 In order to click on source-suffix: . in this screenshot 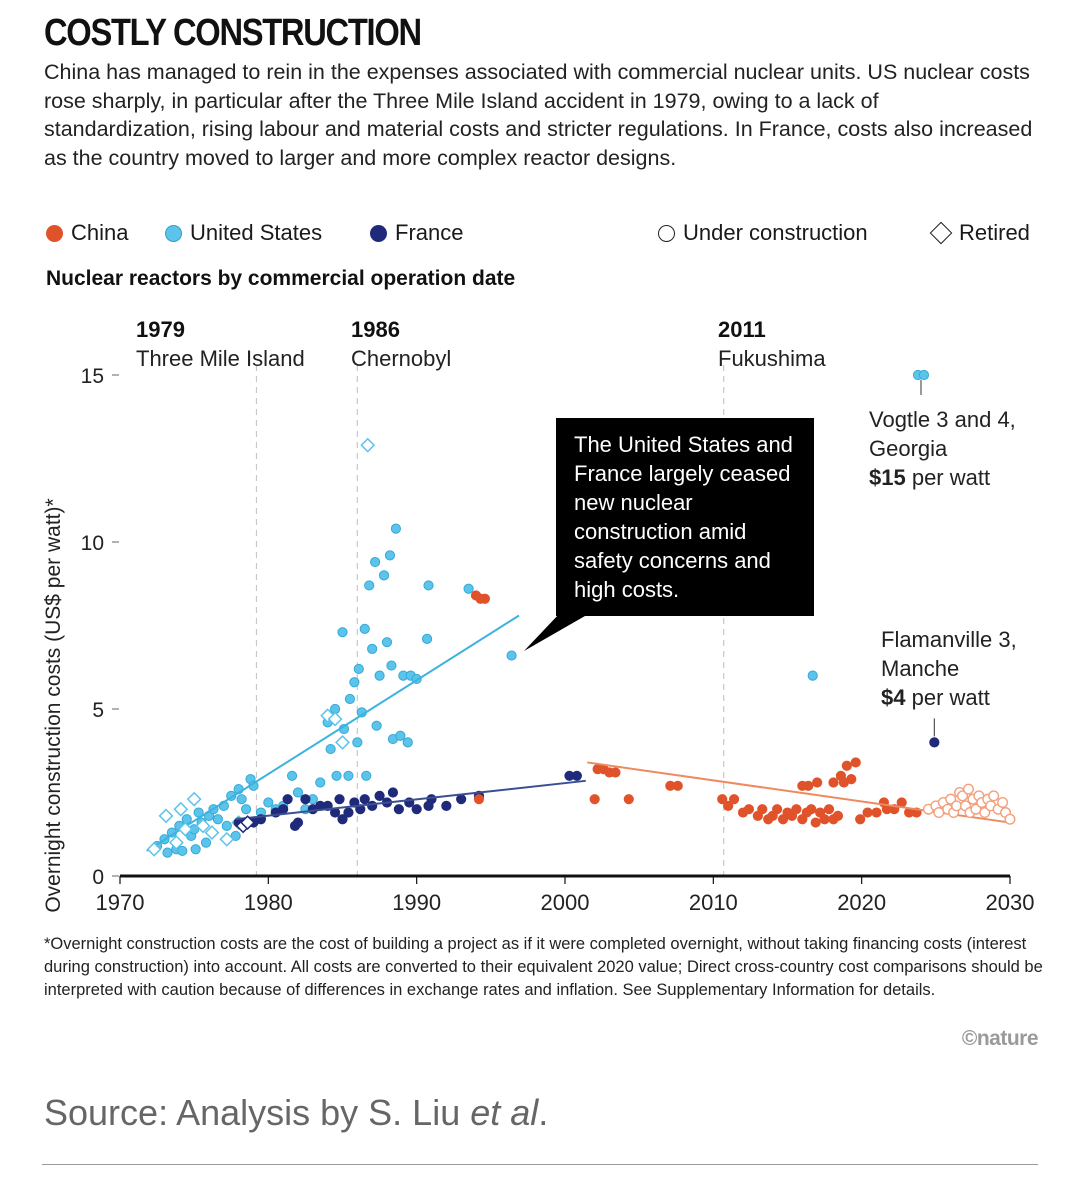, I will do `click(543, 1112)`.